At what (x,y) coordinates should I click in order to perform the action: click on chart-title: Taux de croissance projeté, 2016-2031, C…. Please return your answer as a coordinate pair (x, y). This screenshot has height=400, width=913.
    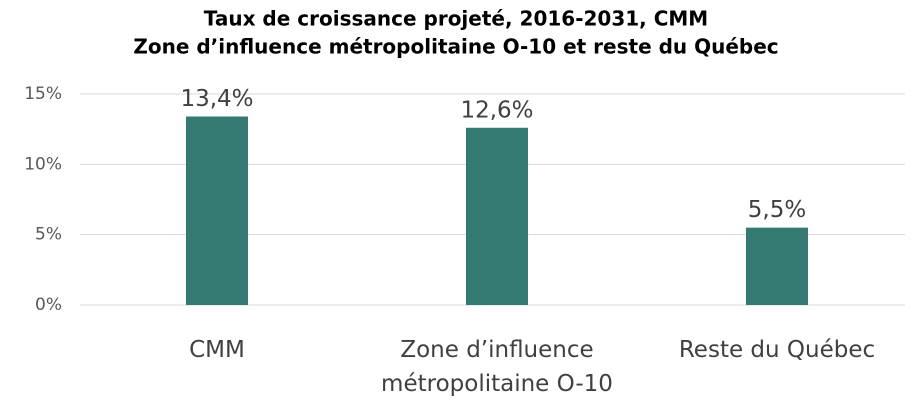
    Looking at the image, I should click on (456, 19).